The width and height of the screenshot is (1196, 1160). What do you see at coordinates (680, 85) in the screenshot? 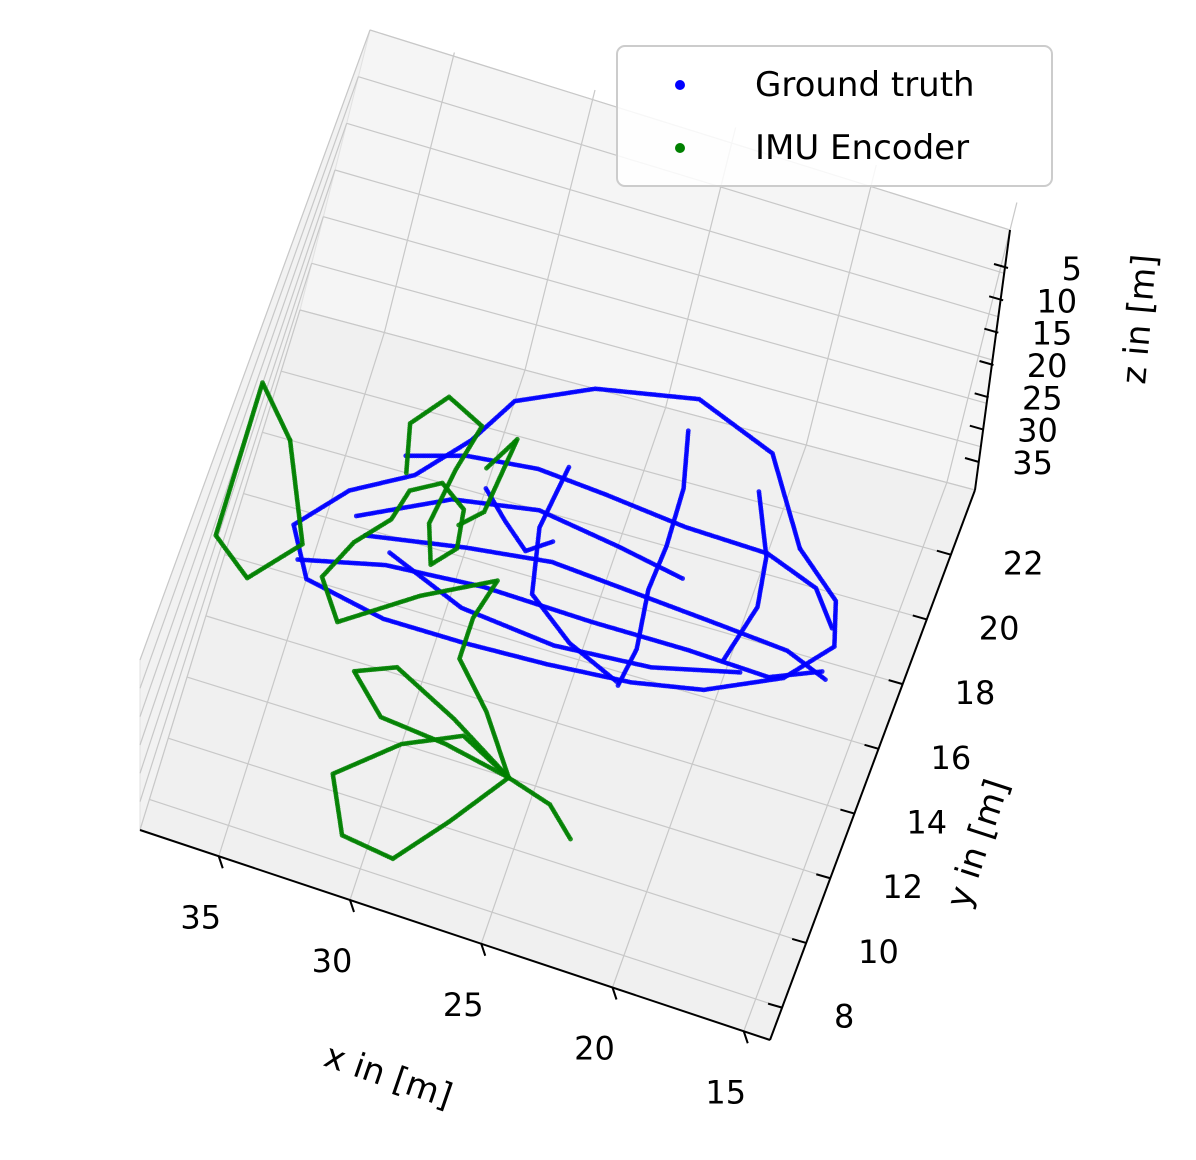
I see `legend-marker-ground-truth` at bounding box center [680, 85].